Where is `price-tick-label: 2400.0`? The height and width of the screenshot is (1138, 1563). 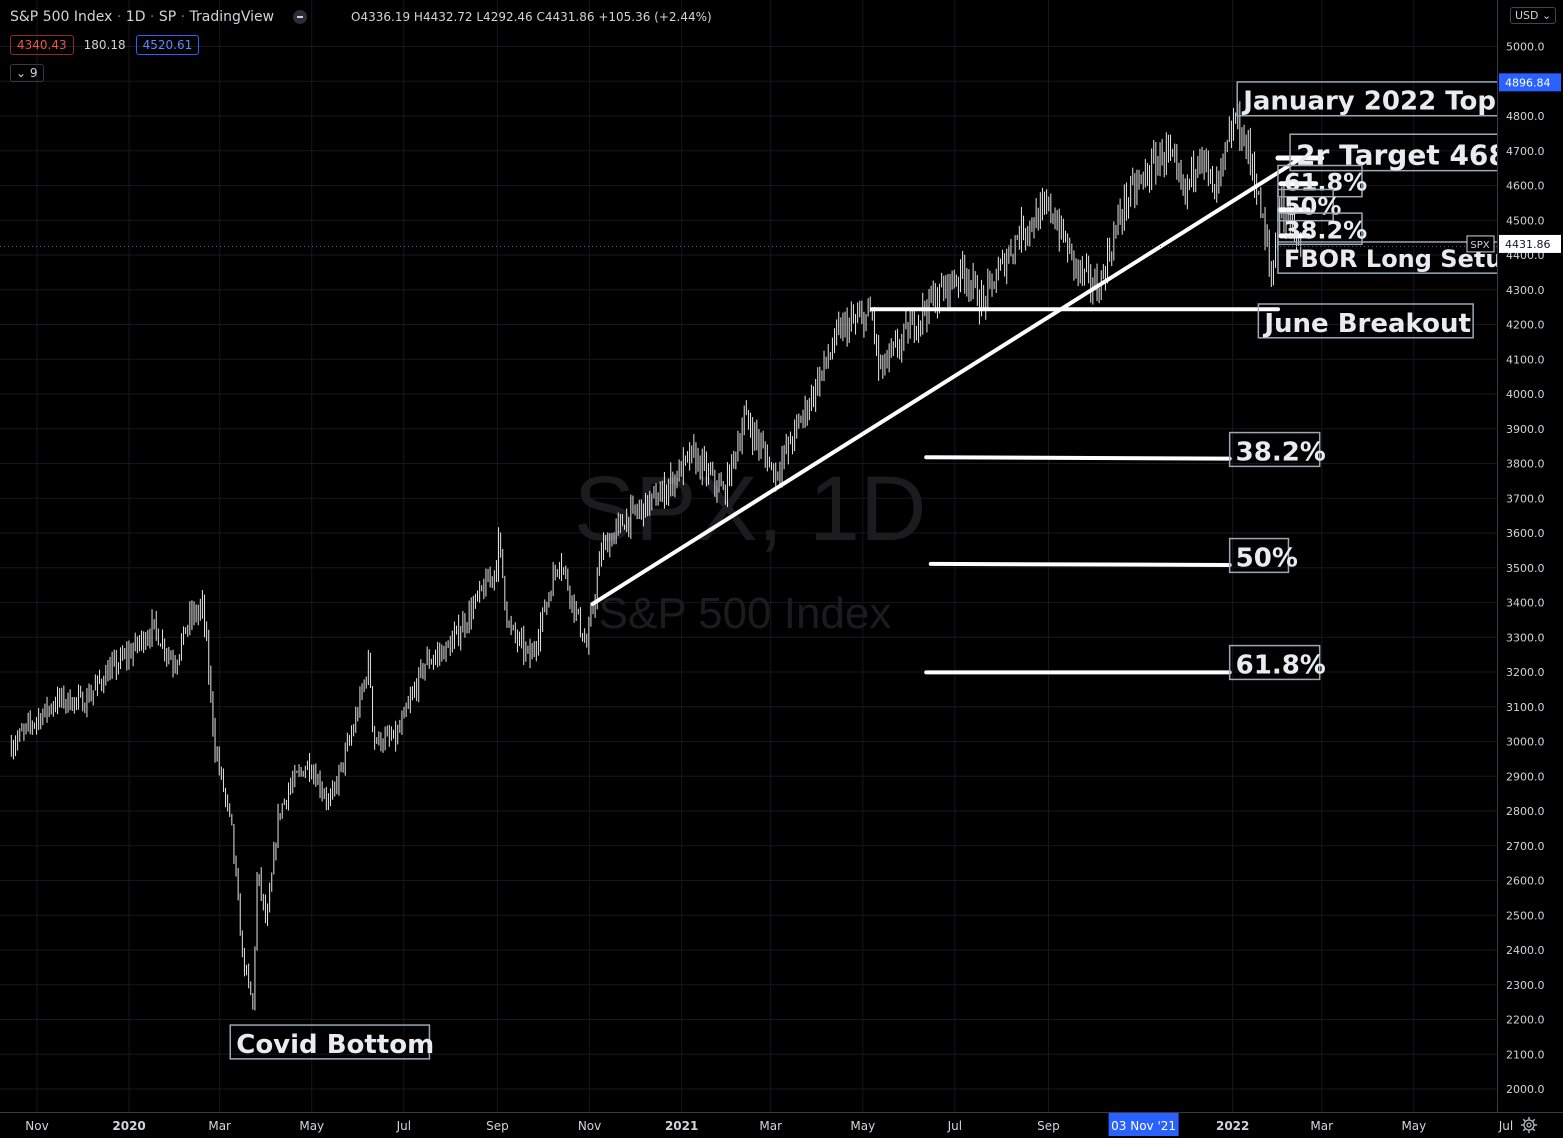 price-tick-label: 2400.0 is located at coordinates (1525, 950).